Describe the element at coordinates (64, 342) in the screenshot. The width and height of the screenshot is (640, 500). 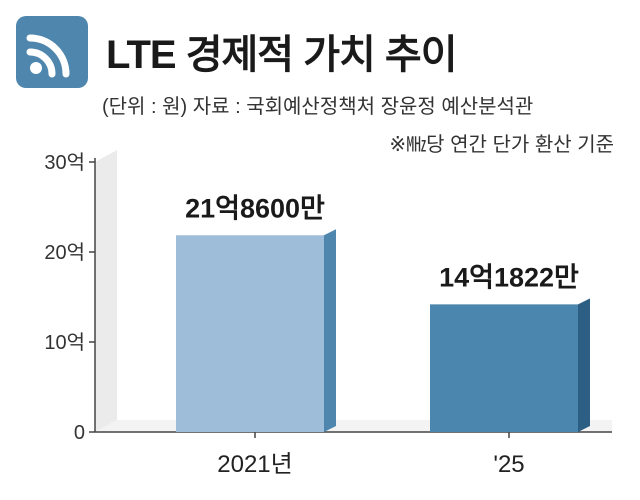
I see `y-tick-label: 10억` at that location.